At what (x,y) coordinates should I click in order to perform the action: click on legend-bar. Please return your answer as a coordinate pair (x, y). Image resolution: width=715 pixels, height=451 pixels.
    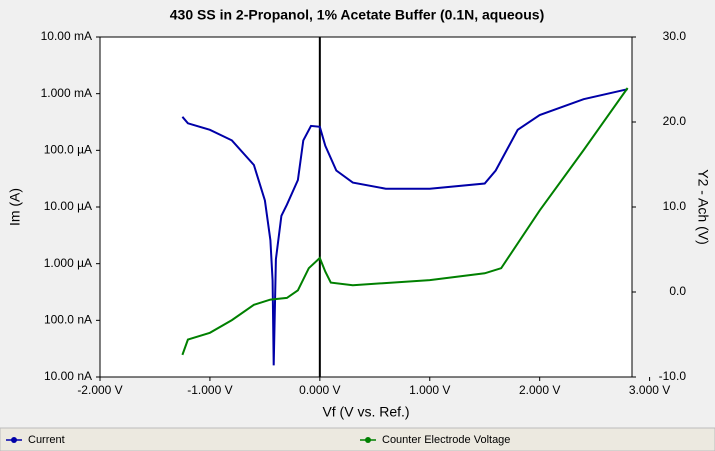
    Looking at the image, I should click on (357, 439).